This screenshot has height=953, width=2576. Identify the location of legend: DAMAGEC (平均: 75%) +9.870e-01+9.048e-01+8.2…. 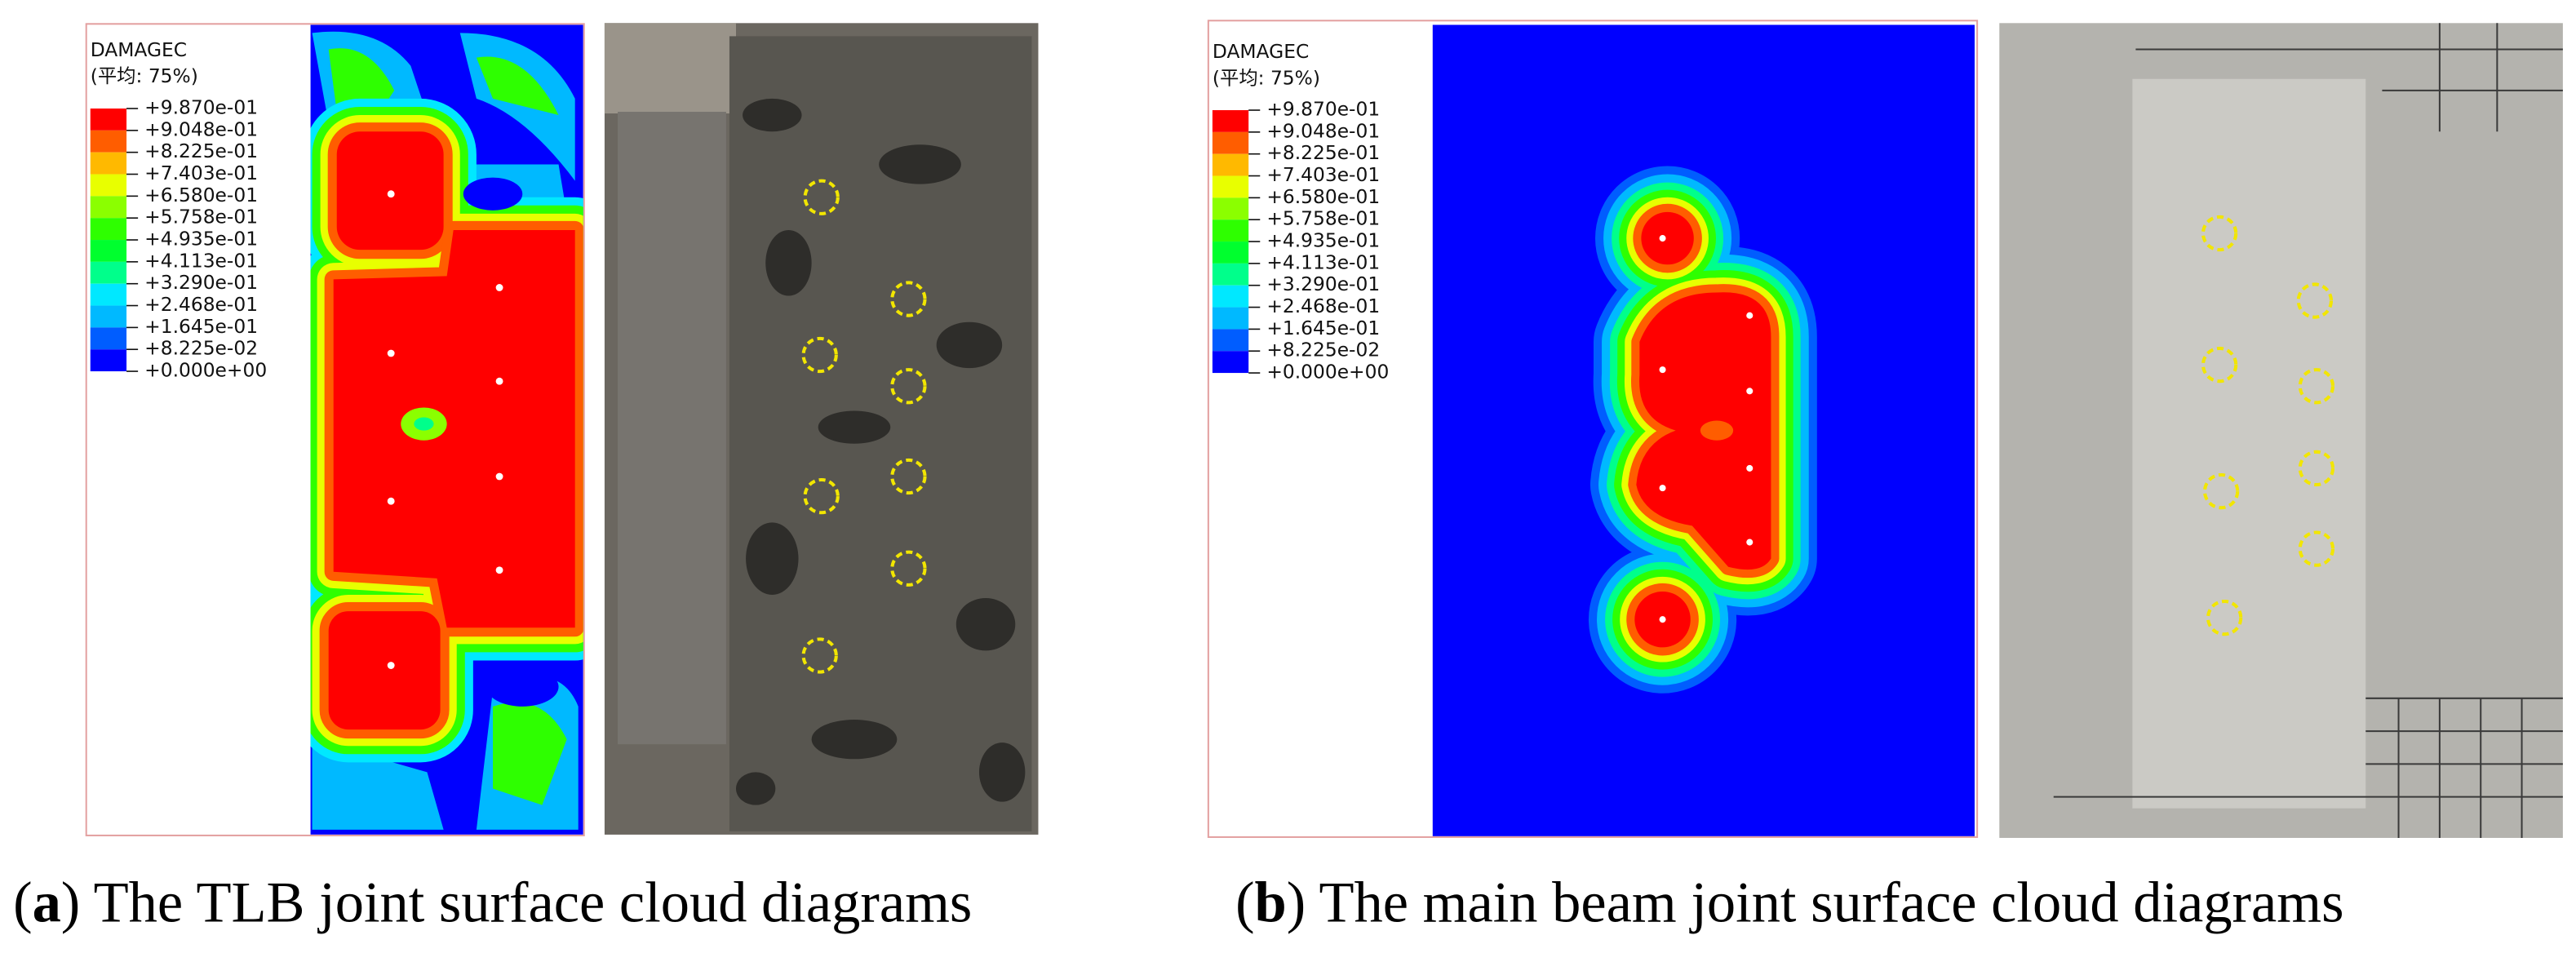
(178, 210).